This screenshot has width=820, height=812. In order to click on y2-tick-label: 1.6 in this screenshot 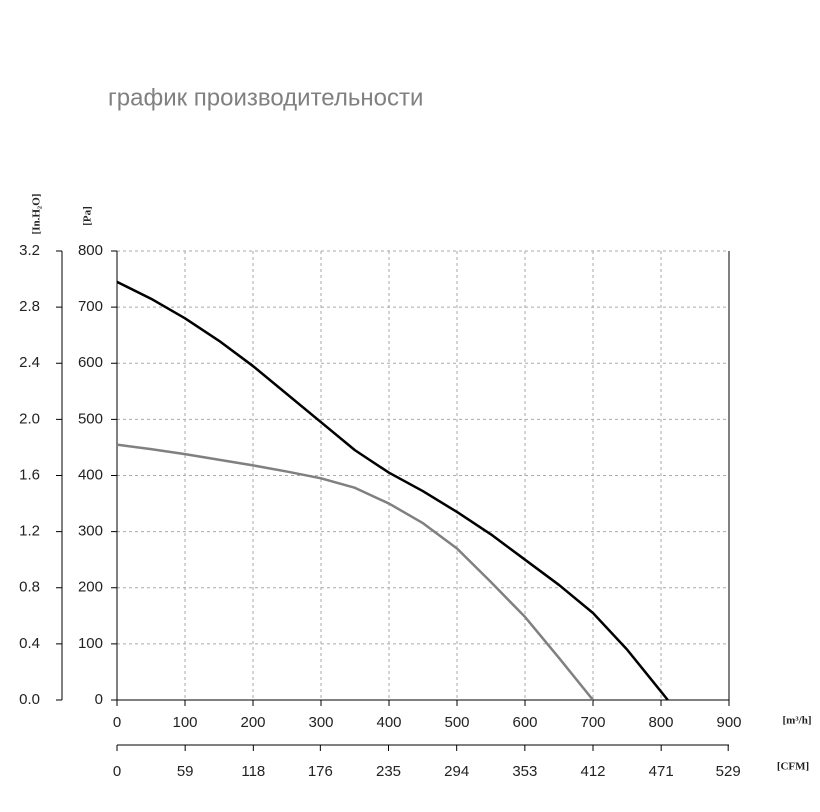, I will do `click(29, 474)`.